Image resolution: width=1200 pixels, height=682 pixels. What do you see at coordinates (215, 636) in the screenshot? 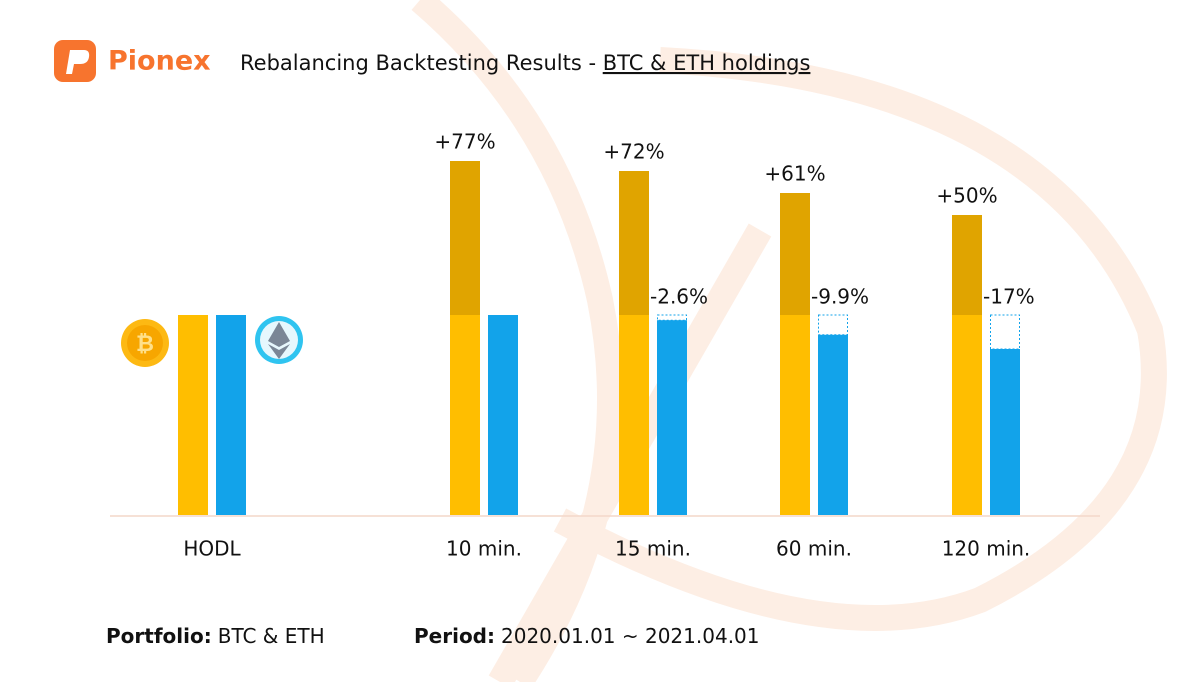
I see `footer-portfolio: Portfolio: BTC & ETH` at bounding box center [215, 636].